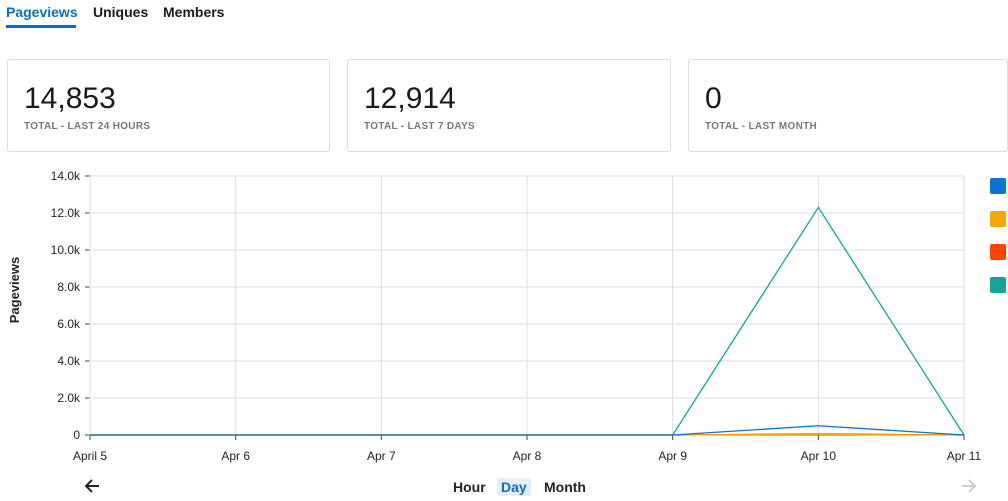  I want to click on granularity-button: Month, so click(565, 487).